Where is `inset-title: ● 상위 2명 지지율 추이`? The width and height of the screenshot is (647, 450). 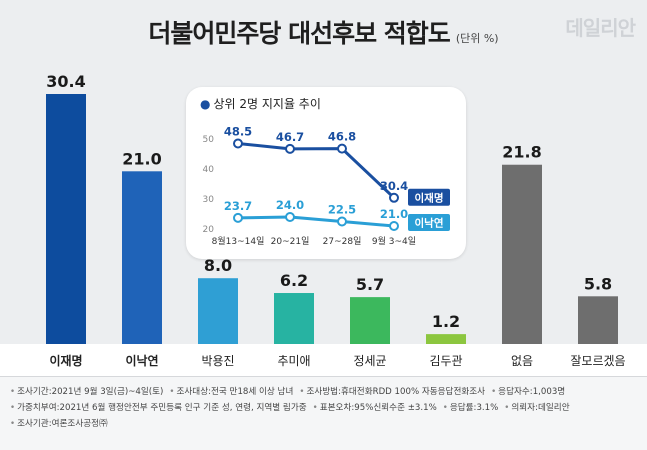 inset-title: ● 상위 2명 지지율 추이 is located at coordinates (260, 103).